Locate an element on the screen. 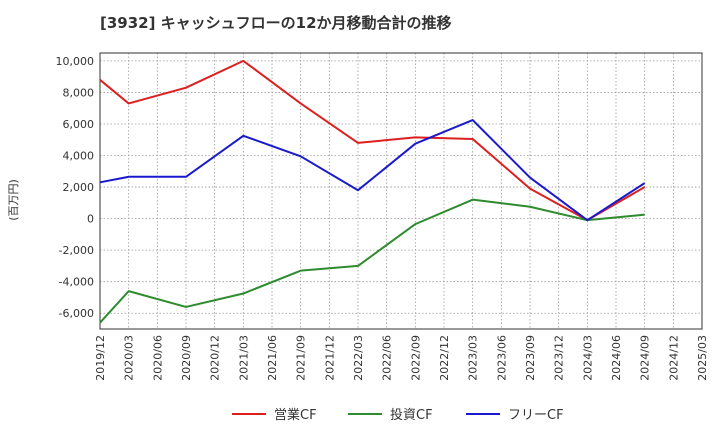 The height and width of the screenshot is (440, 720). x-tick-label: 2024/03 is located at coordinates (587, 358).